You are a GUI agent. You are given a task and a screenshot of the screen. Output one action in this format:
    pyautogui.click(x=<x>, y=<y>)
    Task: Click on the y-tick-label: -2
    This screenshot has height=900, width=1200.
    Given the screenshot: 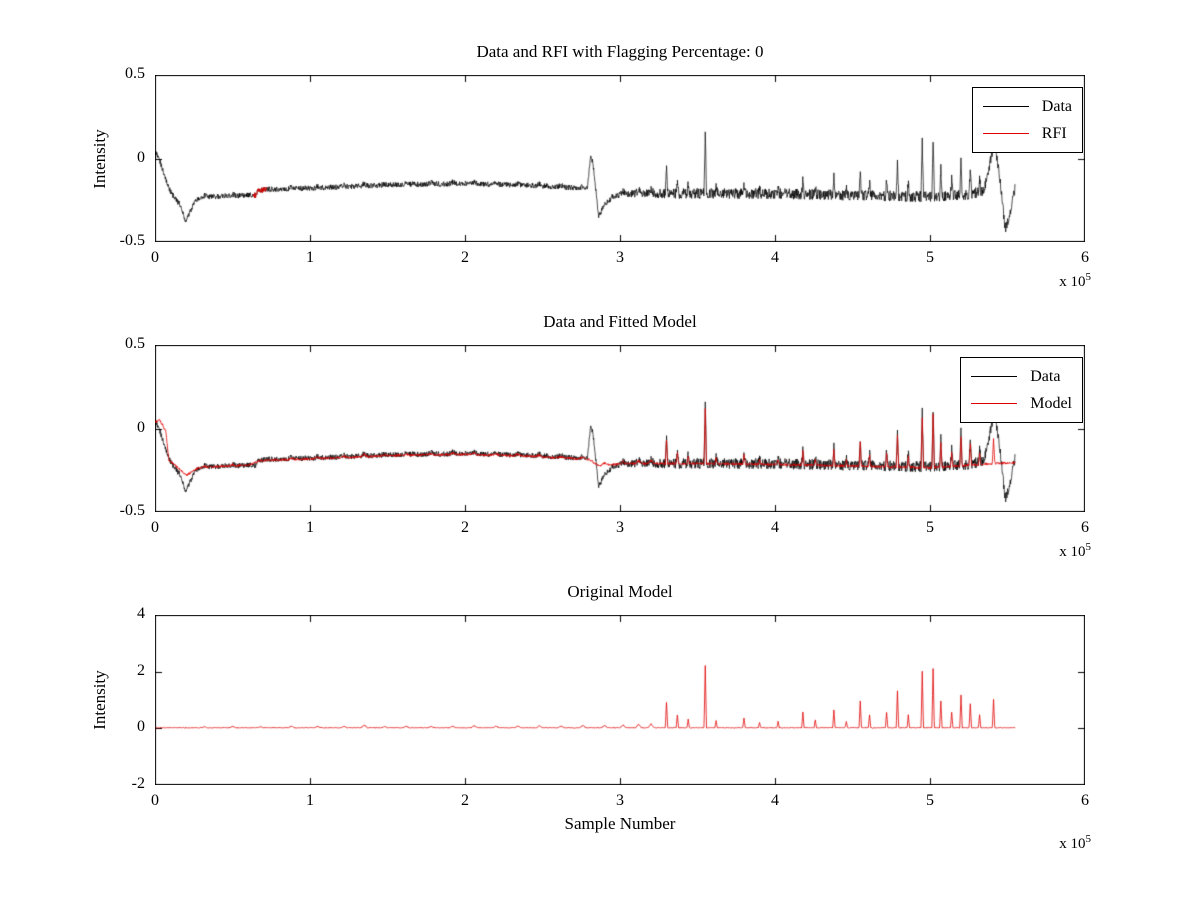 What is the action you would take?
    pyautogui.click(x=138, y=783)
    